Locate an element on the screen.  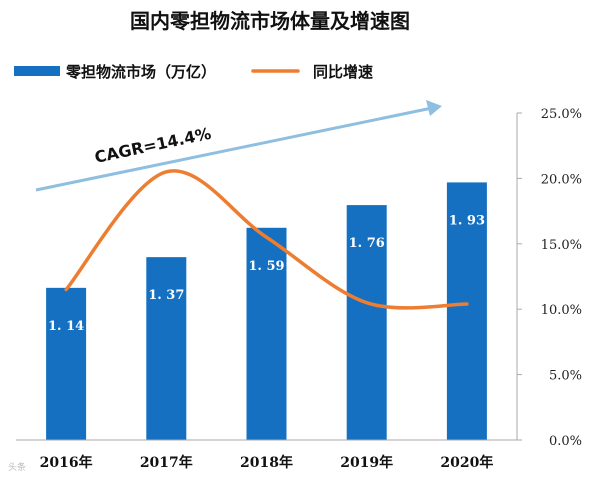
x-tick-label-3: 2018年 is located at coordinates (266, 462).